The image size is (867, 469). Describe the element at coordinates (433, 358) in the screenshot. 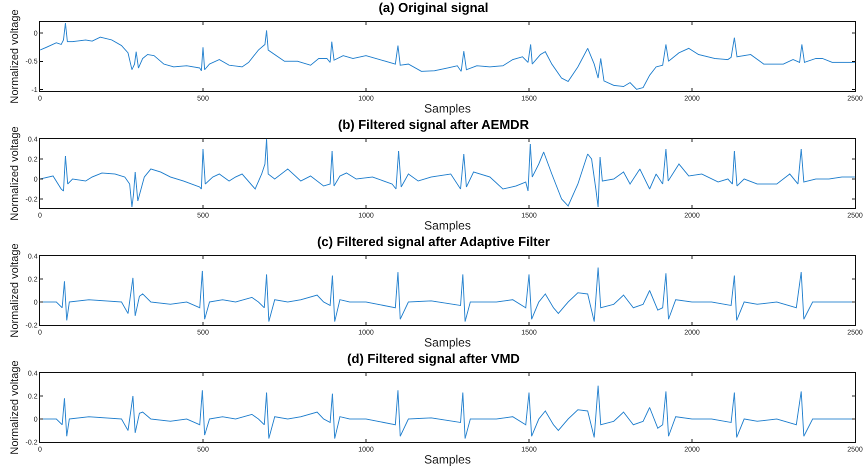

I see `chart-title: (d) Filtered signal after VMD` at that location.